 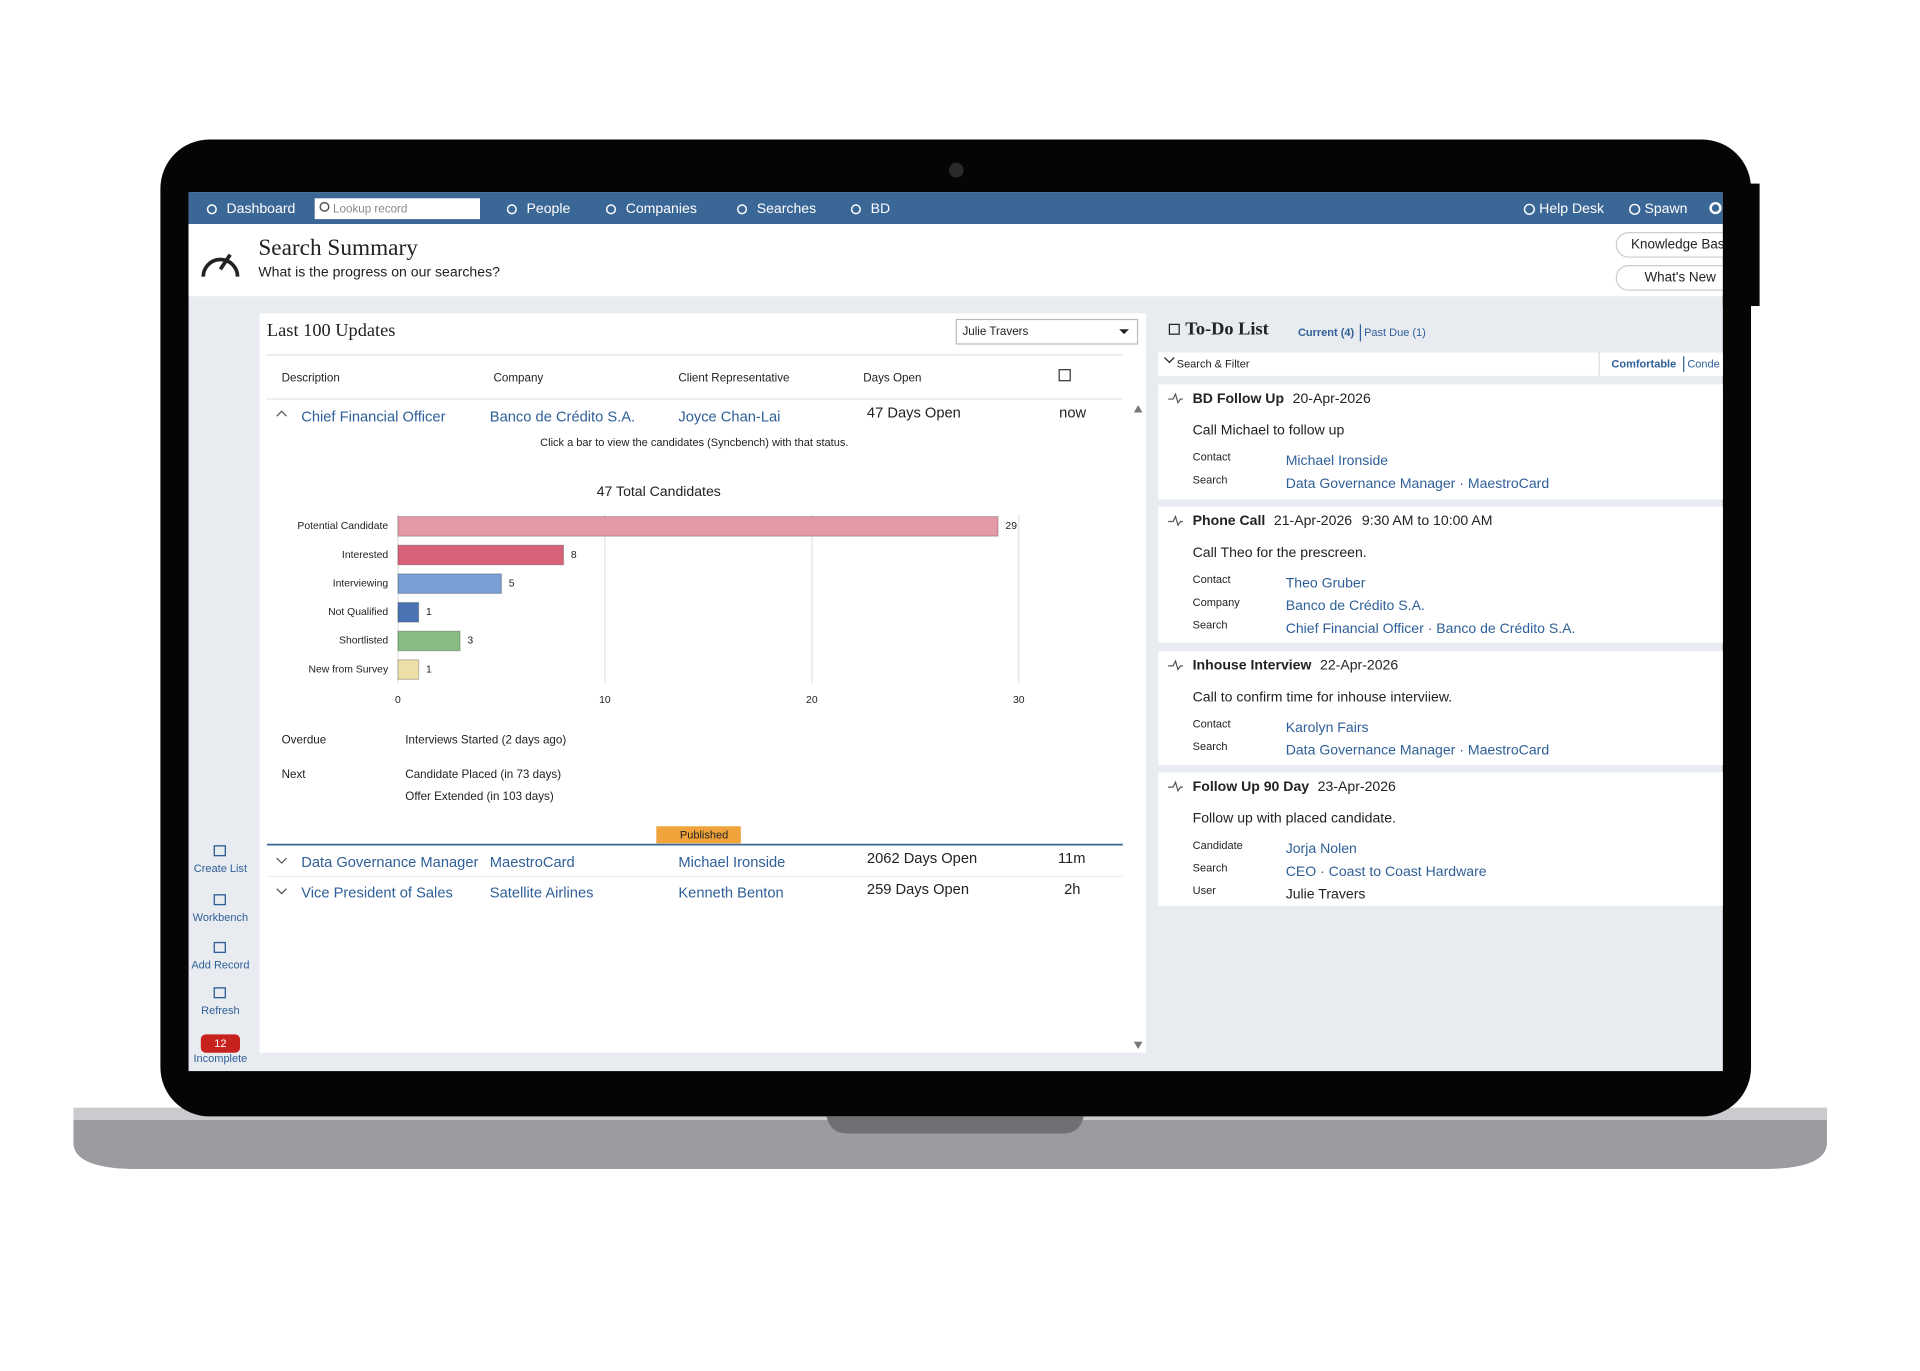 I want to click on row-representative: Joyce Chan-Lai, so click(x=729, y=417).